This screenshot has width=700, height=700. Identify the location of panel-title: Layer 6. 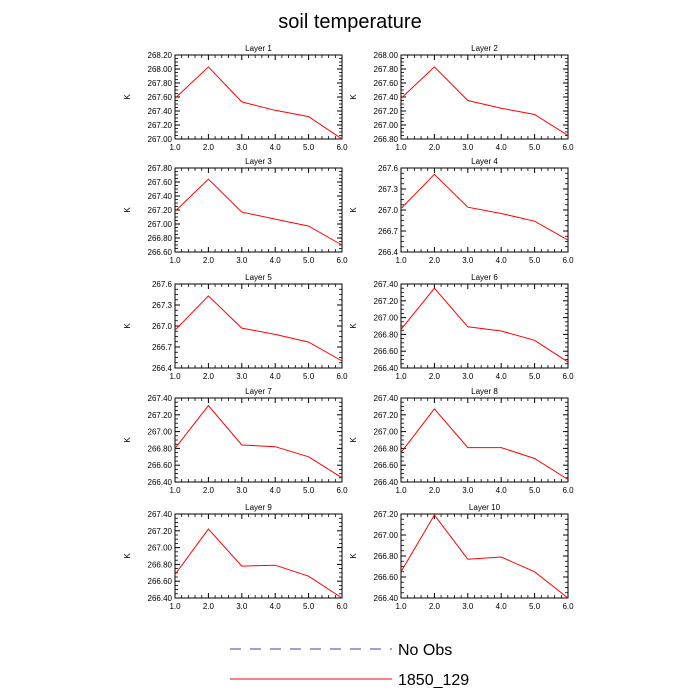
(484, 277).